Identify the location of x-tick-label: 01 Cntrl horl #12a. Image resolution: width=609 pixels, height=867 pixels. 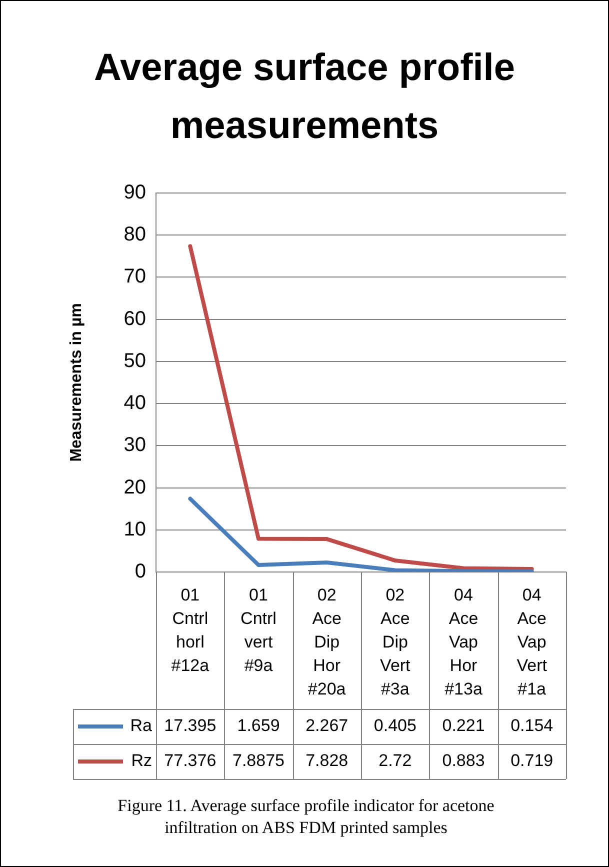
(190, 630).